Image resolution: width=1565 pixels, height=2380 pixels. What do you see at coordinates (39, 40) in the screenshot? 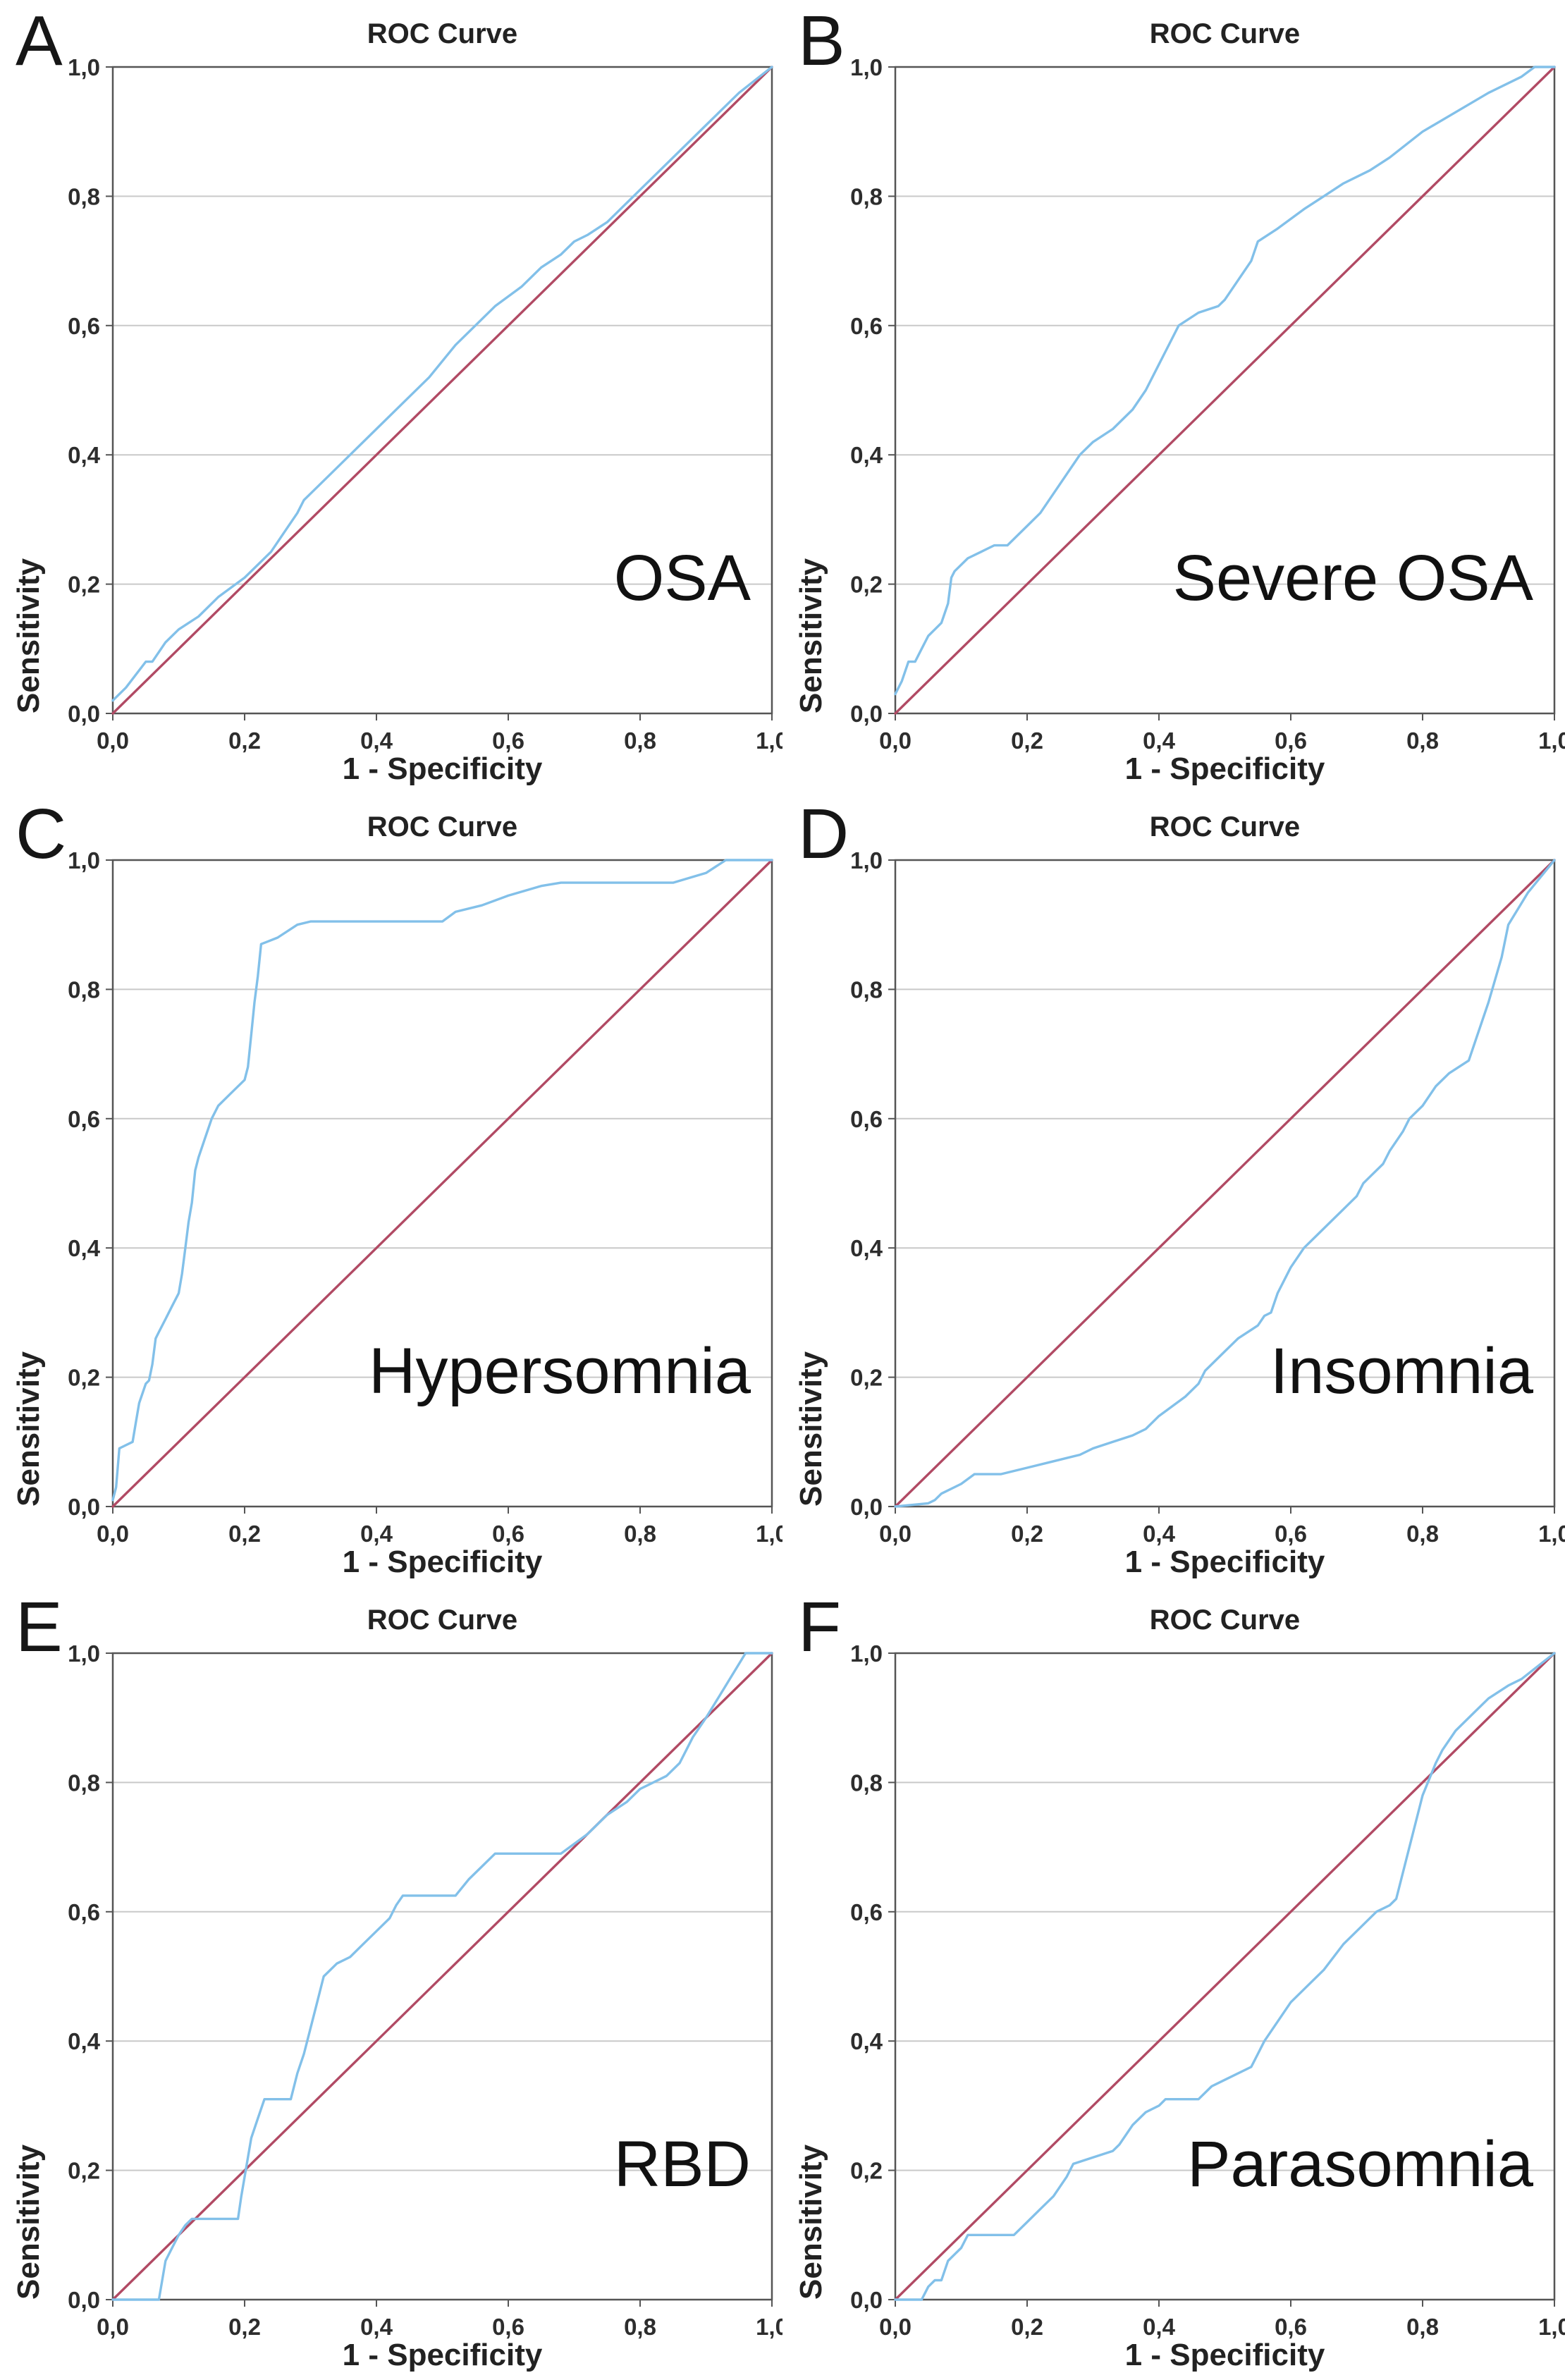
I see `panel-letter-a: A` at bounding box center [39, 40].